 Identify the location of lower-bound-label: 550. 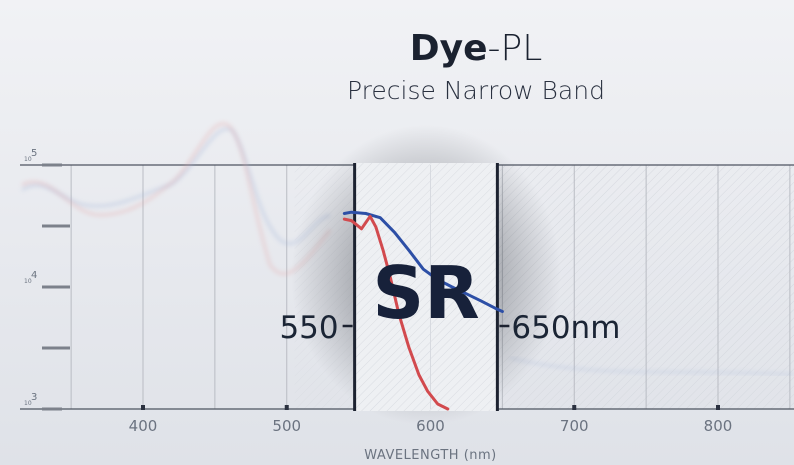
(308, 328).